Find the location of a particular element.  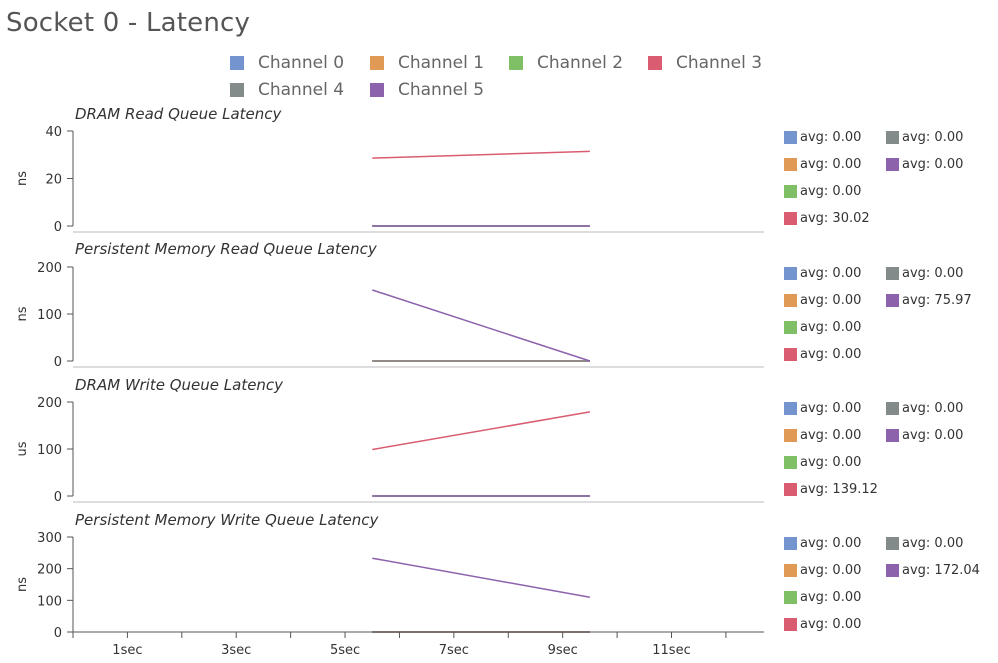

legend-item-channel-5: Channel 5 is located at coordinates (427, 90).